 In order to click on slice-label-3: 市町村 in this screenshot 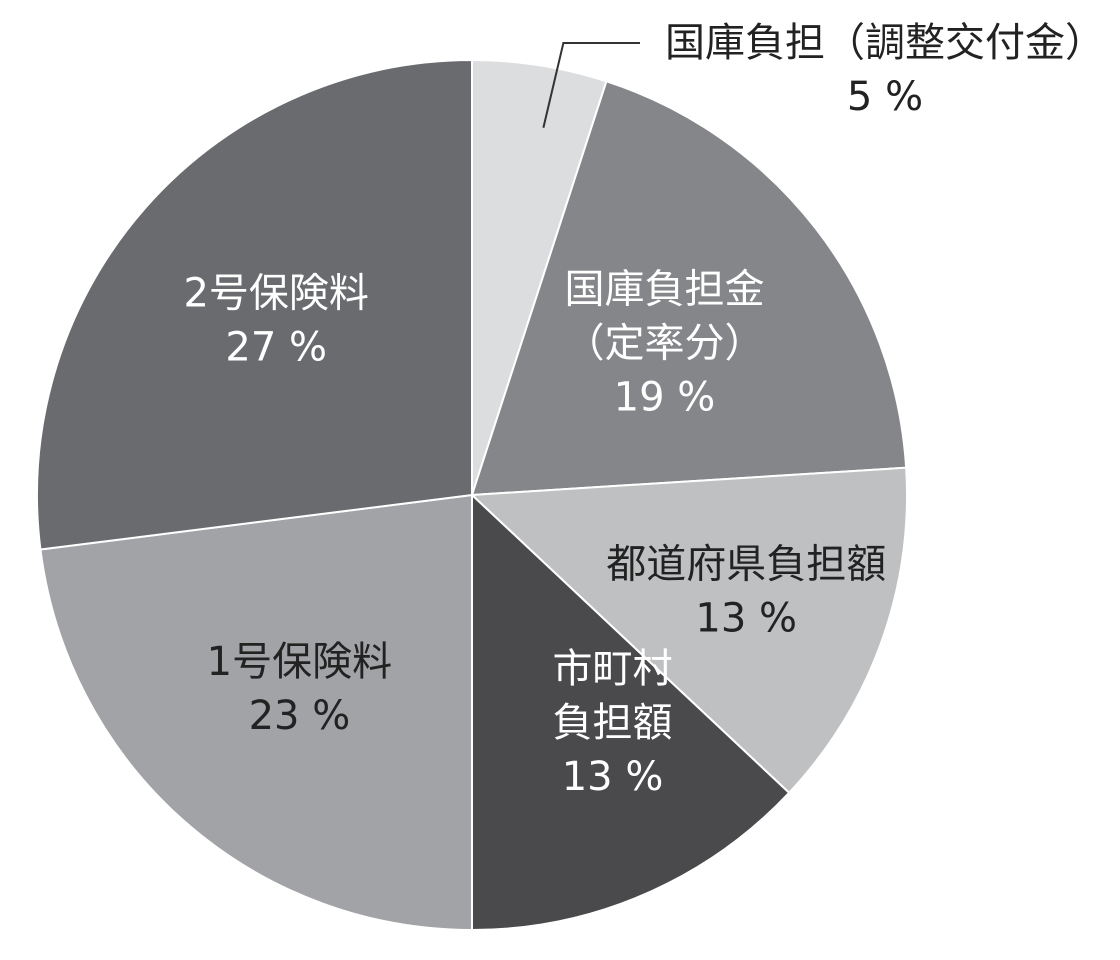, I will do `click(613, 669)`.